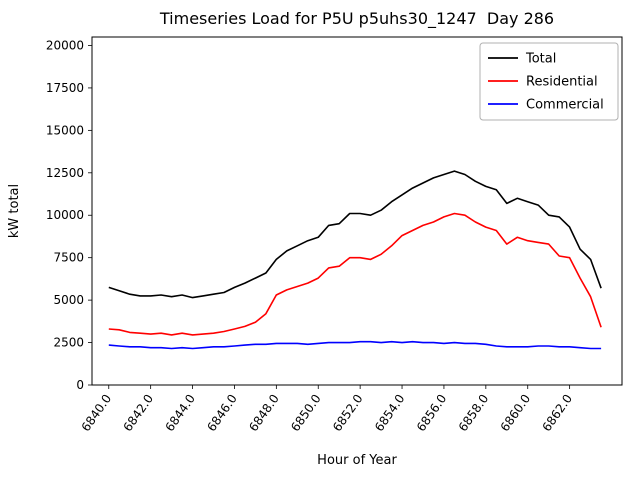 Image resolution: width=640 pixels, height=480 pixels. What do you see at coordinates (222, 413) in the screenshot?
I see `x-tick-label: 6846.0` at bounding box center [222, 413].